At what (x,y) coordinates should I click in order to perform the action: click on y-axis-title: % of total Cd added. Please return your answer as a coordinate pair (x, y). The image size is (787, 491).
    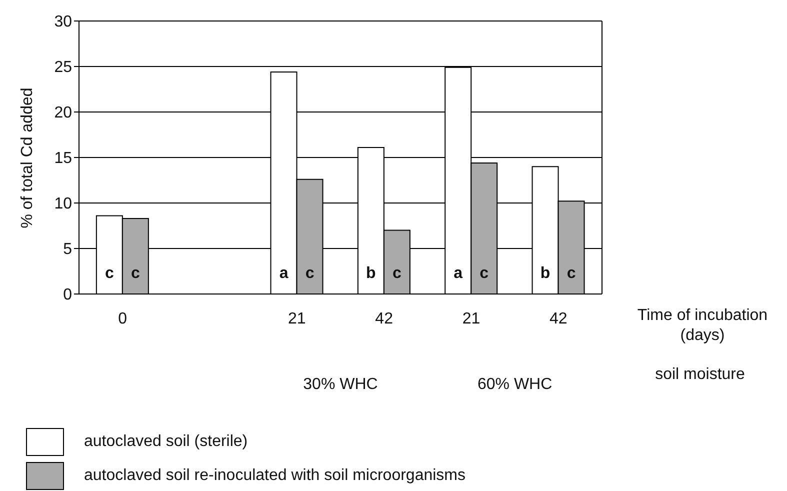
    Looking at the image, I should click on (28, 157).